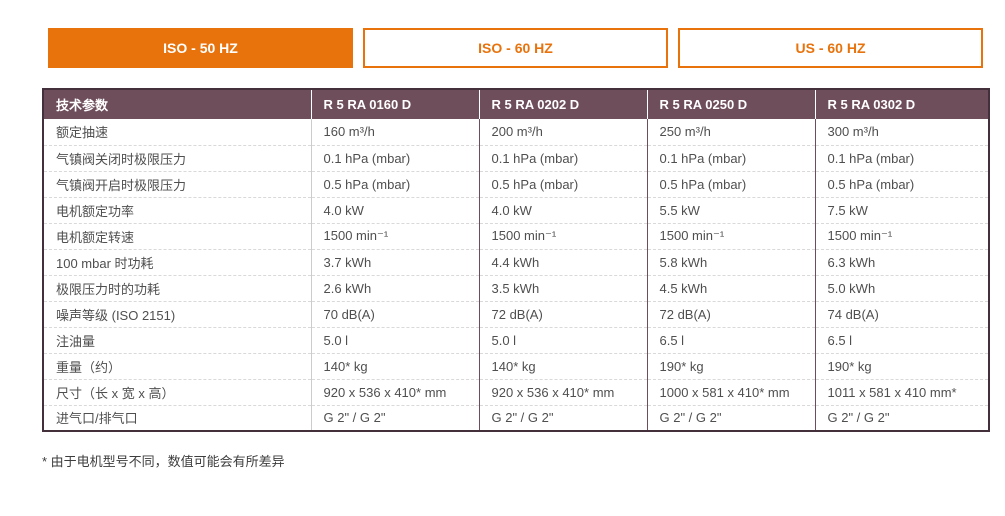  What do you see at coordinates (562, 287) in the screenshot?
I see `spec-value-cell: 3.5 kWh` at bounding box center [562, 287].